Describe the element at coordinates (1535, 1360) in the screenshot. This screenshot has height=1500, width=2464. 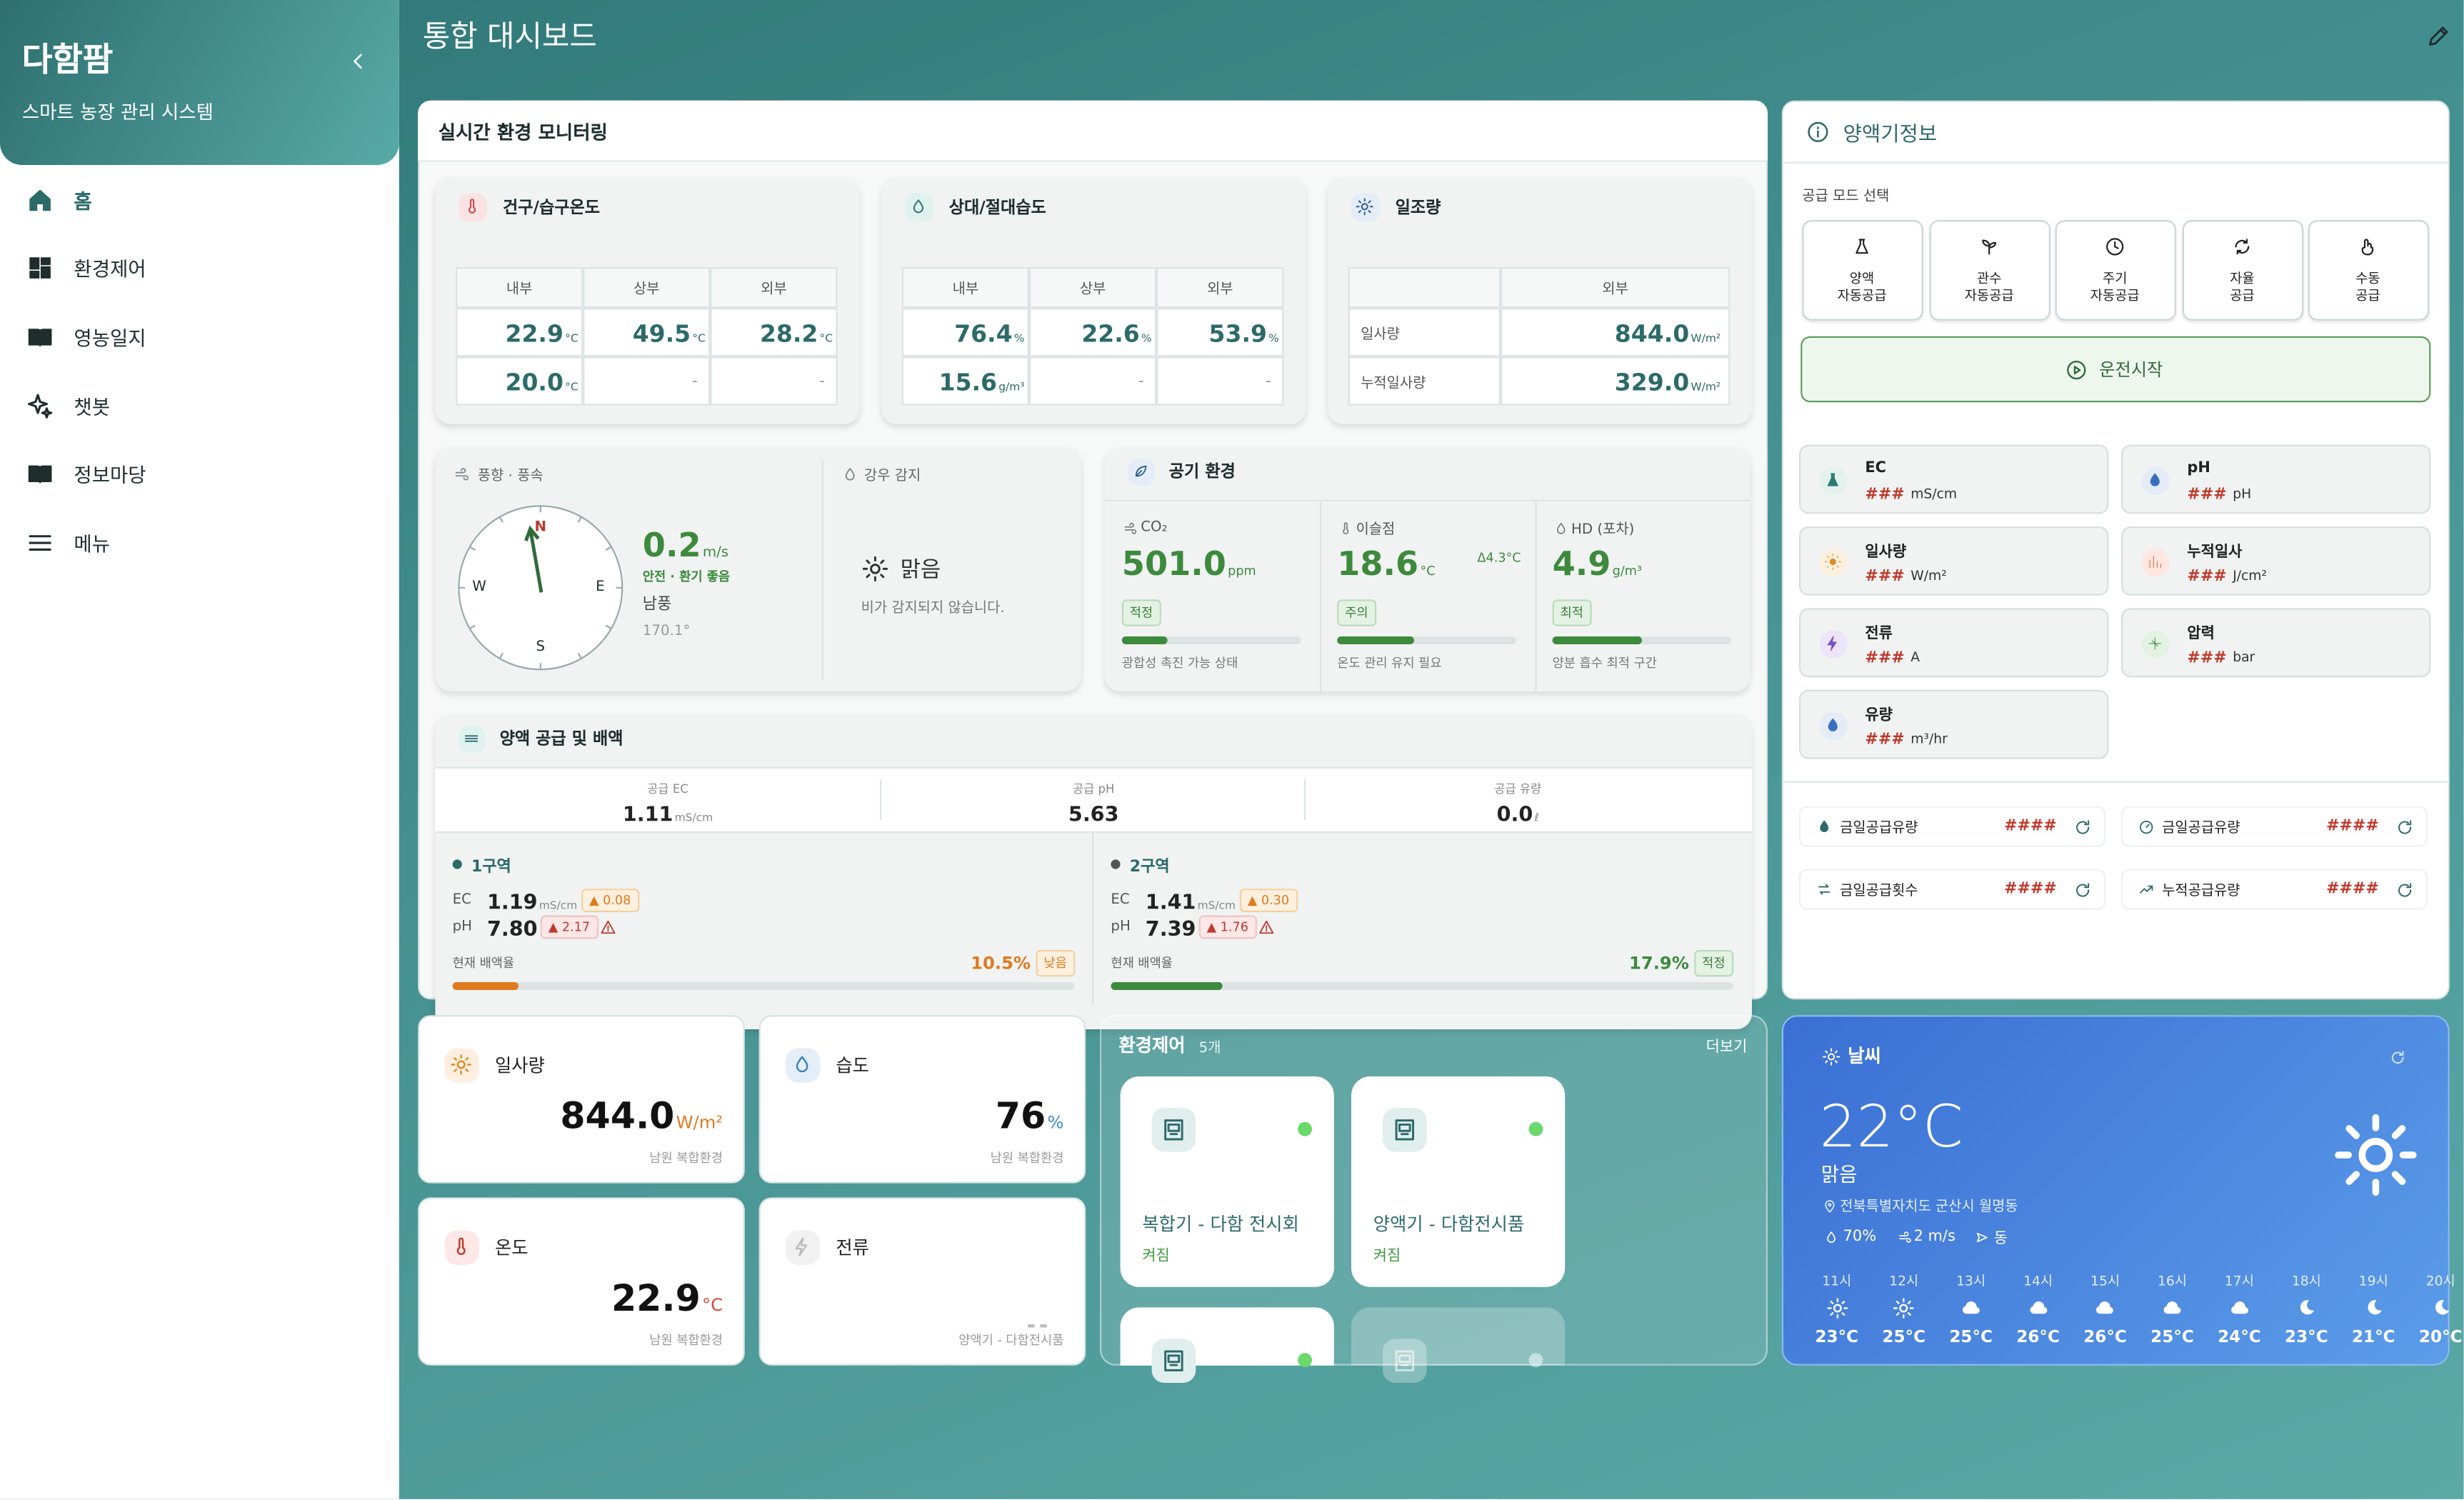
I see `status-dot` at that location.